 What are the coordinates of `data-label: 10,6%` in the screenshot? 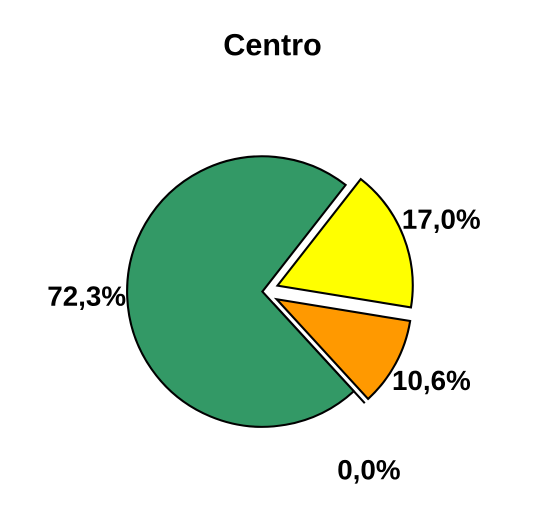 It's located at (432, 382).